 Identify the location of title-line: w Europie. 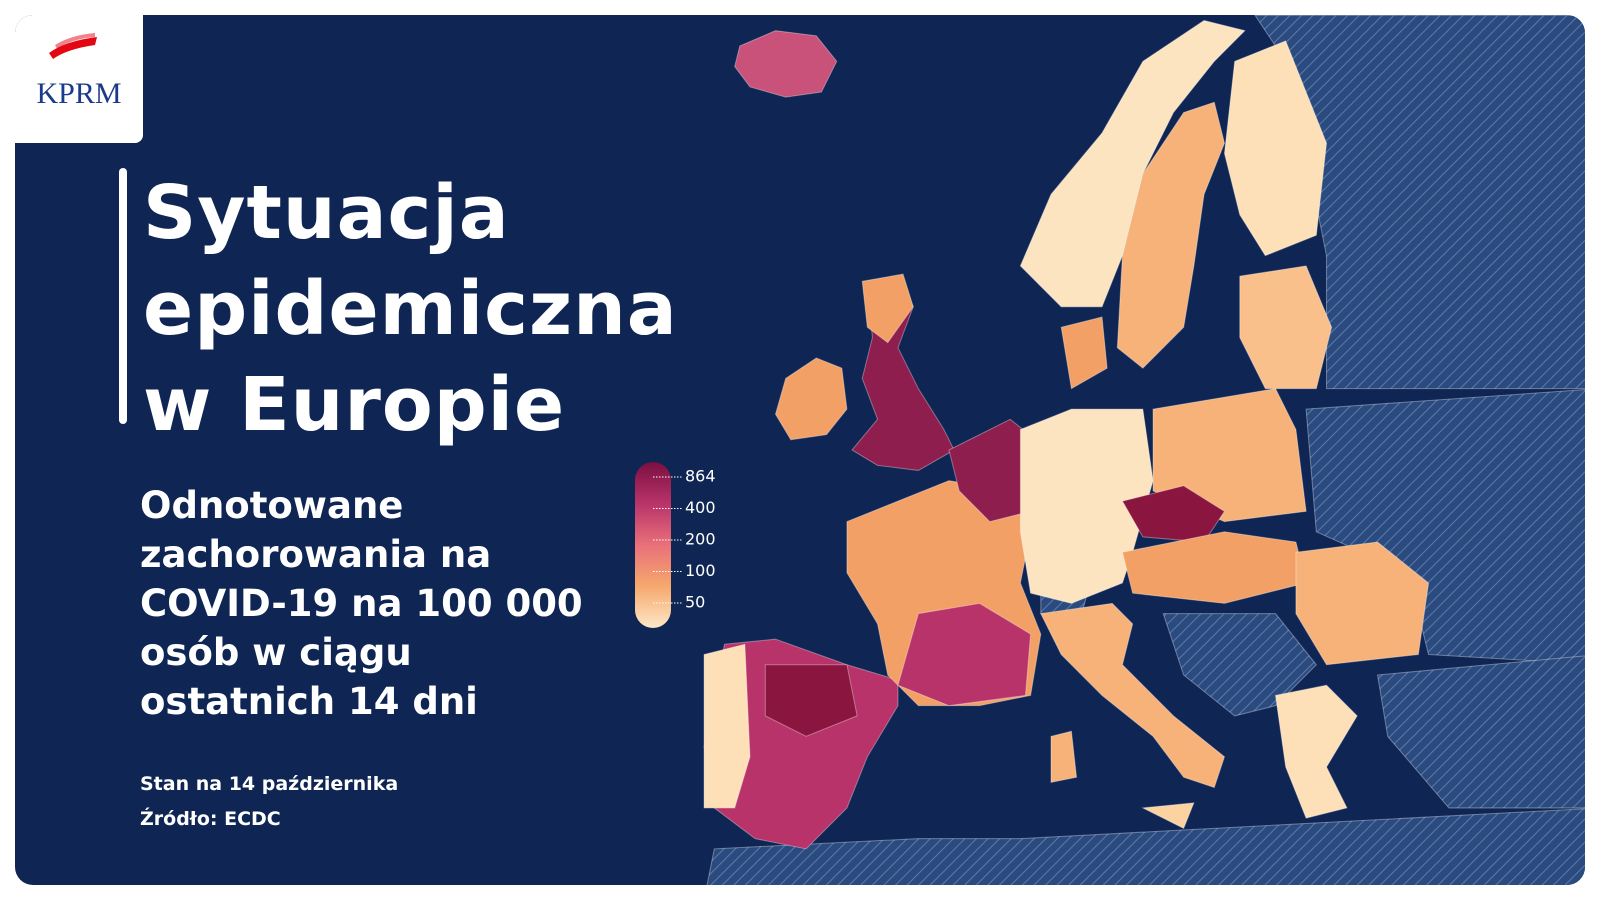
(354, 405).